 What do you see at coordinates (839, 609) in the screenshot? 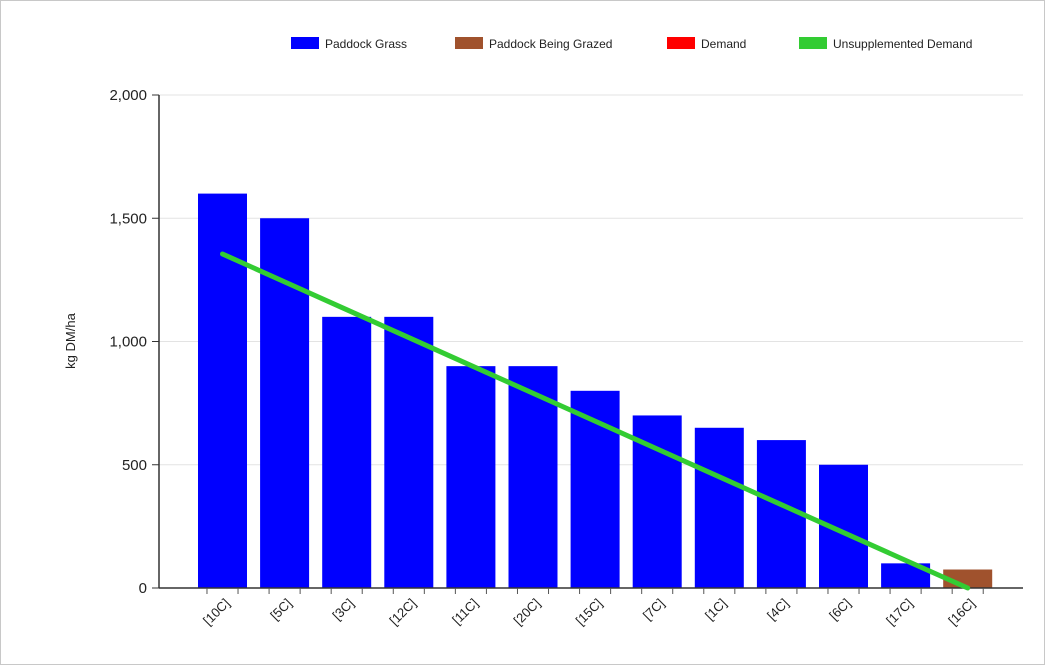
I see `x-tick-label: [6C]` at bounding box center [839, 609].